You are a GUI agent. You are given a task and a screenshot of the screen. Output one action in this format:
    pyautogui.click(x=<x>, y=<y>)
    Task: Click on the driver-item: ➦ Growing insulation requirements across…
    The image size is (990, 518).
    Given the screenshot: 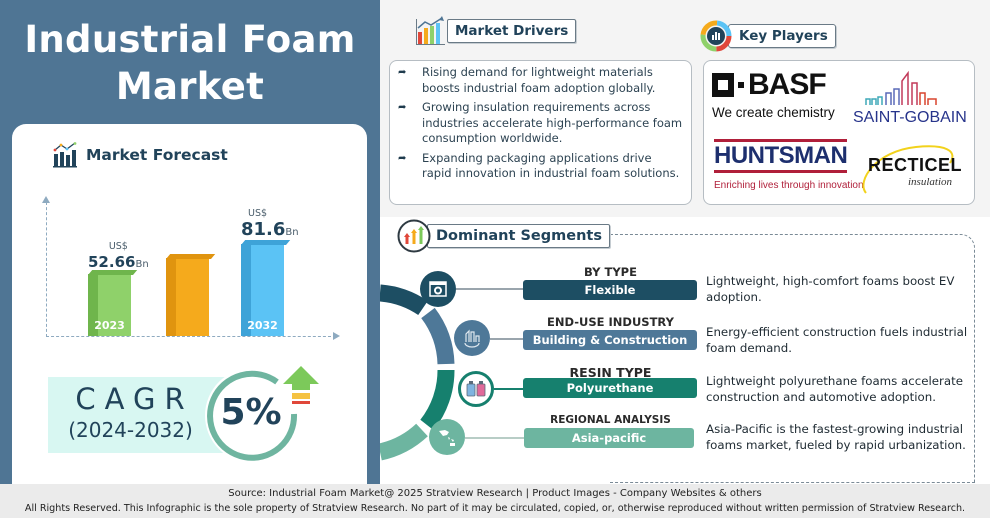 What is the action you would take?
    pyautogui.click(x=540, y=122)
    